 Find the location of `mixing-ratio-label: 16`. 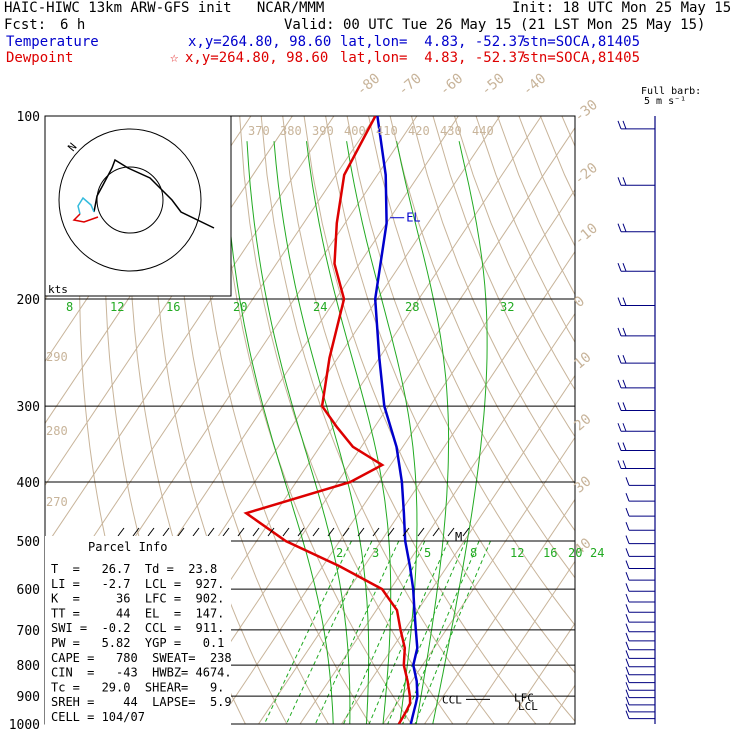

mixing-ratio-label: 16 is located at coordinates (550, 553).